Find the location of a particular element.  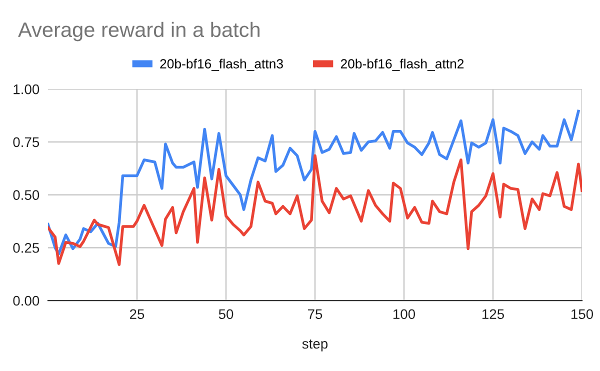

y-tick-label: 0.50 is located at coordinates (26, 195).